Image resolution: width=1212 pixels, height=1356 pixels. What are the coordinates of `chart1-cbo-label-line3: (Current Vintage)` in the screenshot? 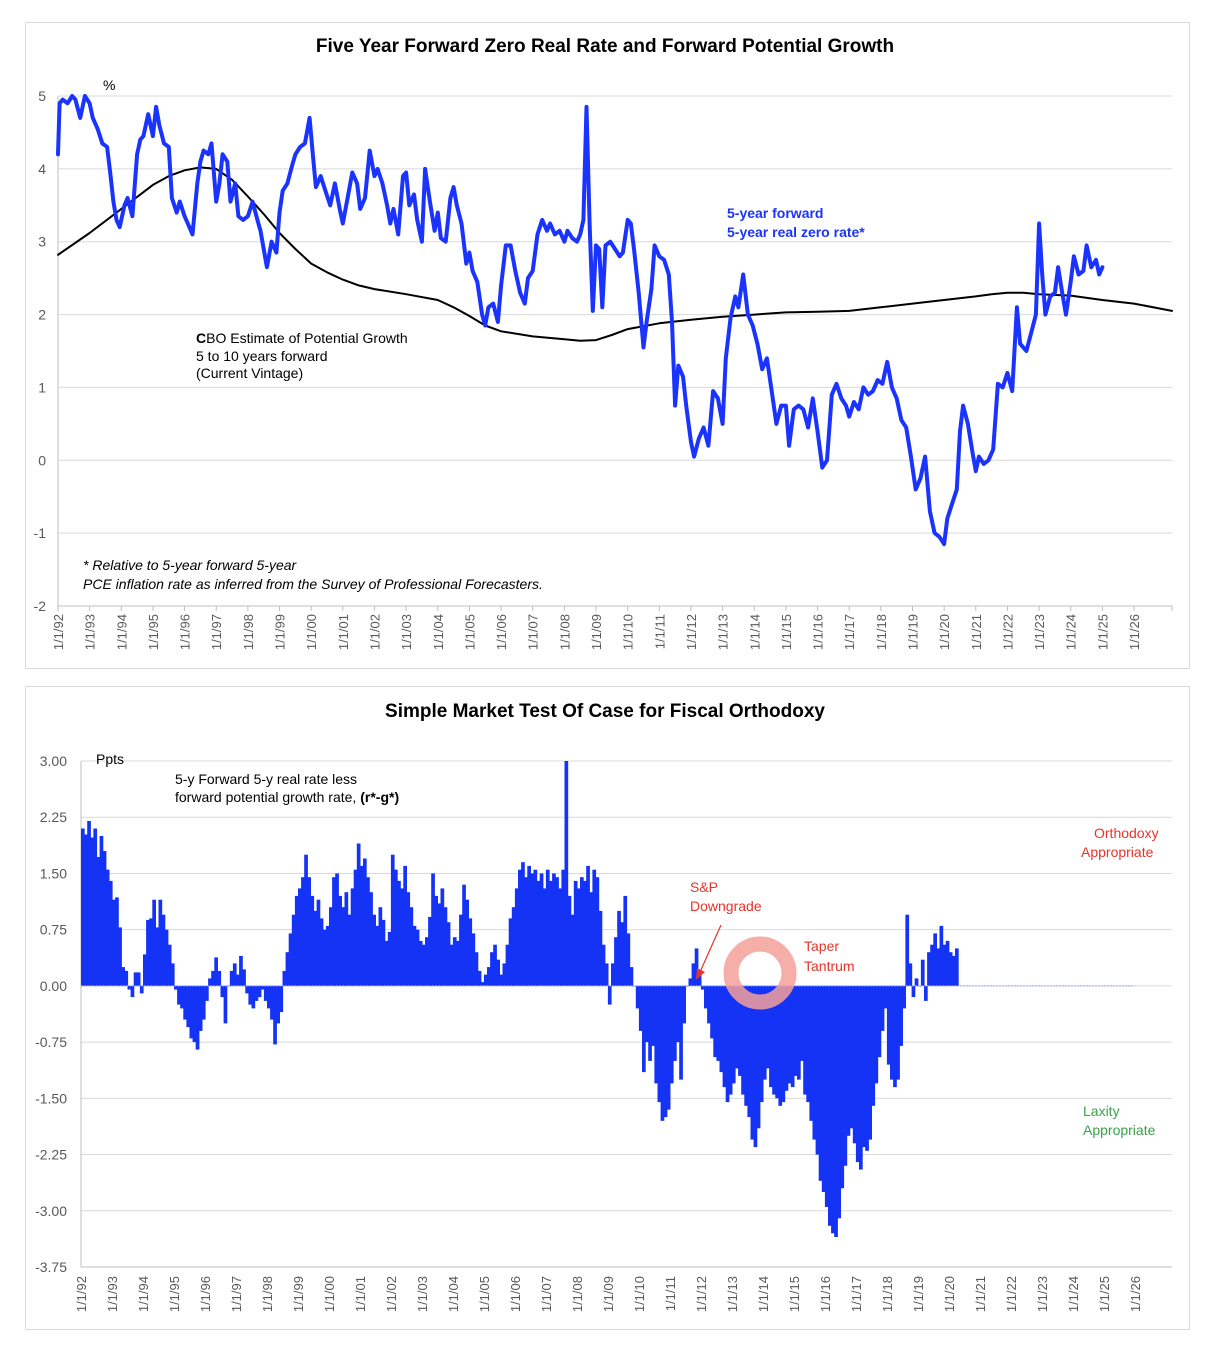 It's located at (249, 373).